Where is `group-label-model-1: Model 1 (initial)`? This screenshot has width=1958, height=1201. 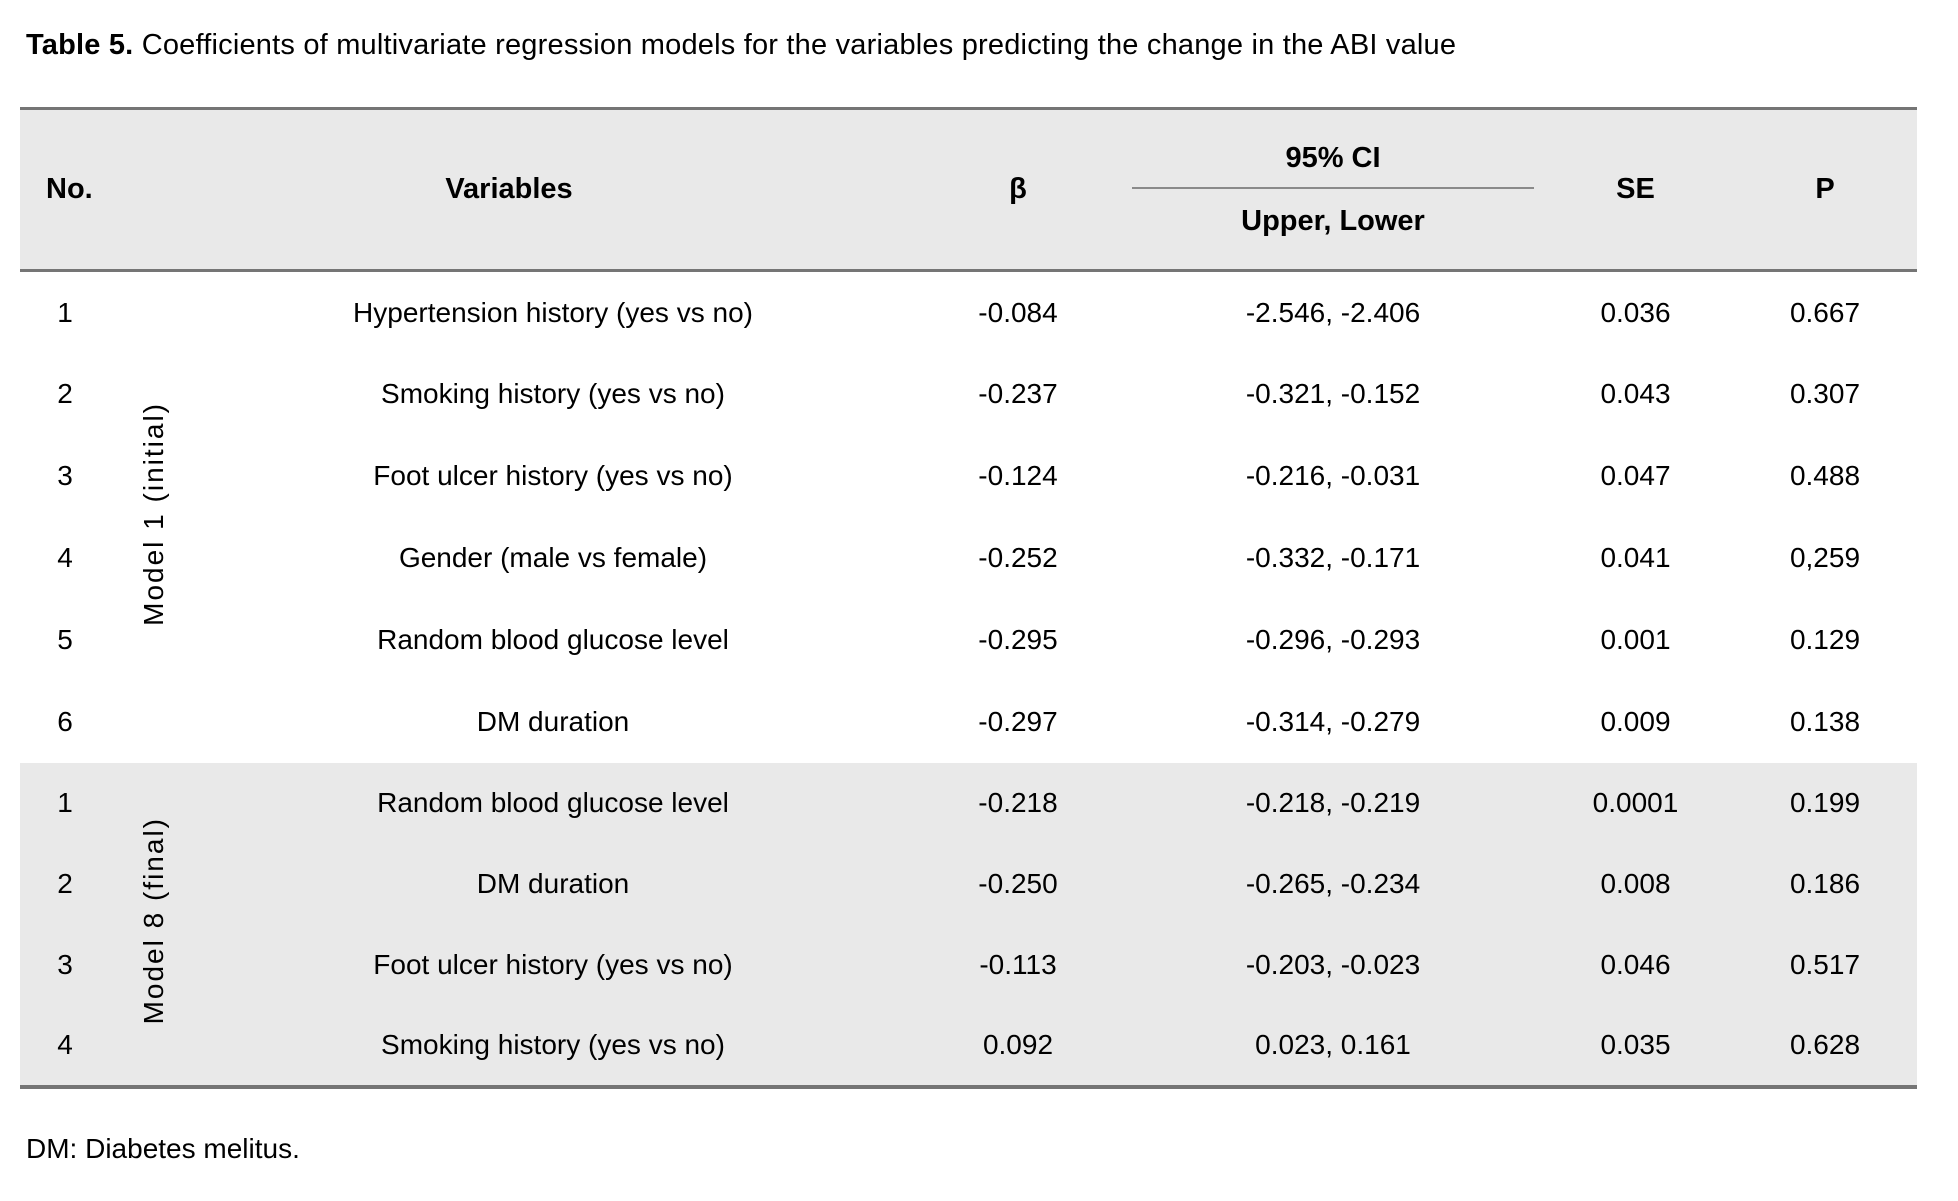 group-label-model-1: Model 1 (initial) is located at coordinates (153, 514).